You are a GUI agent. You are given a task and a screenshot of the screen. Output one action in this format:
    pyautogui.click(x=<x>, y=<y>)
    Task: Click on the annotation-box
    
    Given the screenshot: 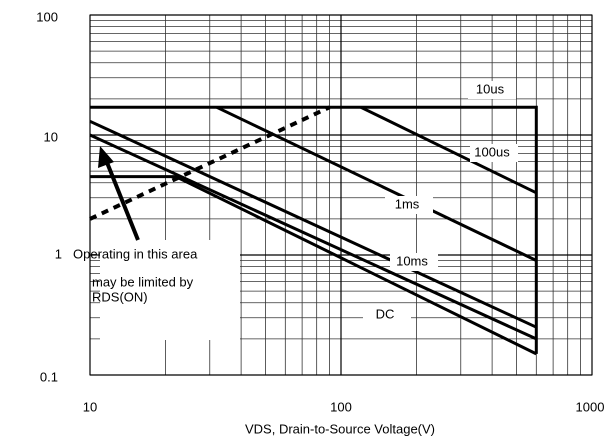 What is the action you would take?
    pyautogui.click(x=170, y=290)
    